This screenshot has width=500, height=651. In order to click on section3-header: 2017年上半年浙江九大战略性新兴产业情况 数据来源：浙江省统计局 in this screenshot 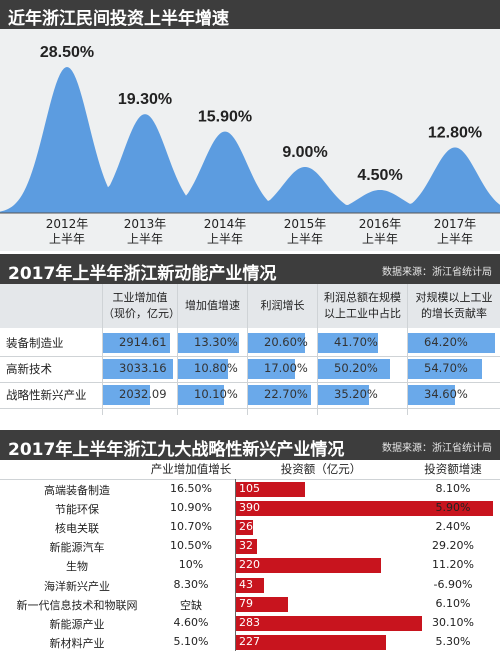, I will do `click(250, 445)`.